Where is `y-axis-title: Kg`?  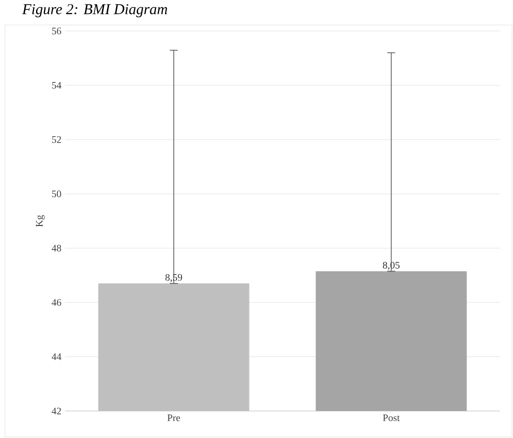 y-axis-title: Kg is located at coordinates (40, 221).